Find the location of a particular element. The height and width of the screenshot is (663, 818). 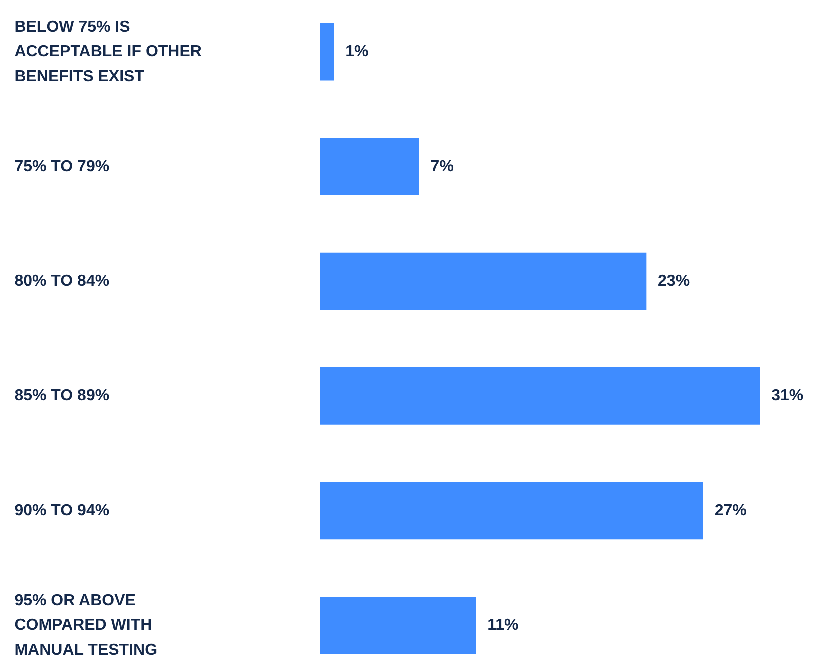

data-label: 7% is located at coordinates (442, 167).